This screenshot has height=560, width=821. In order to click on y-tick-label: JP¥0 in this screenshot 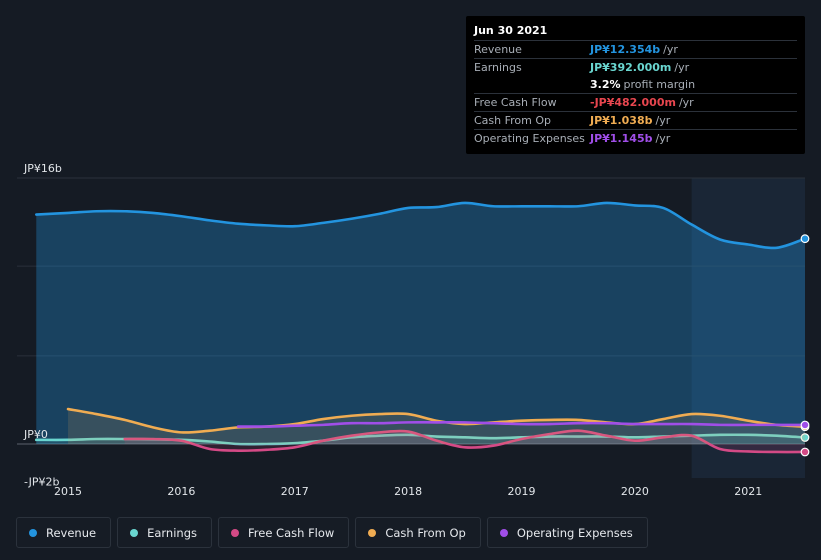, I will do `click(35, 434)`.